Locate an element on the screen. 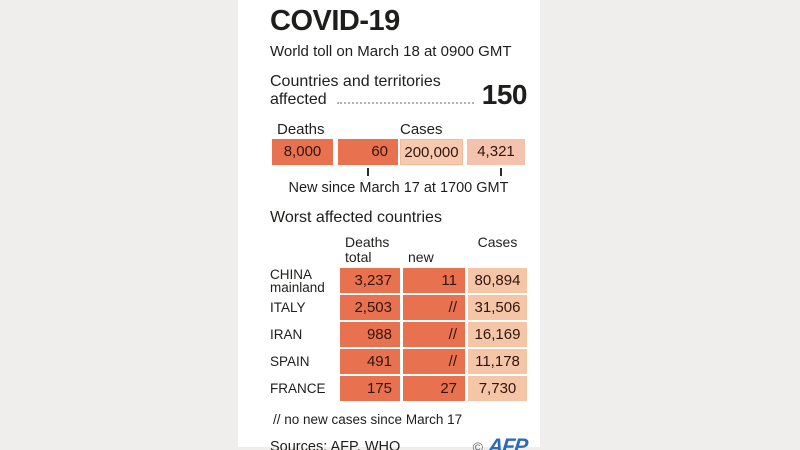  cases-new-box: 4,321 is located at coordinates (496, 152).